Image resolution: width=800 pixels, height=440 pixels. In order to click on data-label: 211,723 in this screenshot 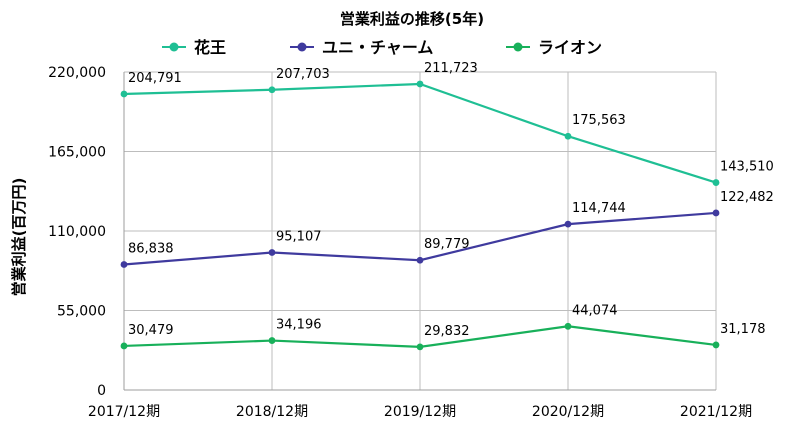, I will do `click(451, 68)`.